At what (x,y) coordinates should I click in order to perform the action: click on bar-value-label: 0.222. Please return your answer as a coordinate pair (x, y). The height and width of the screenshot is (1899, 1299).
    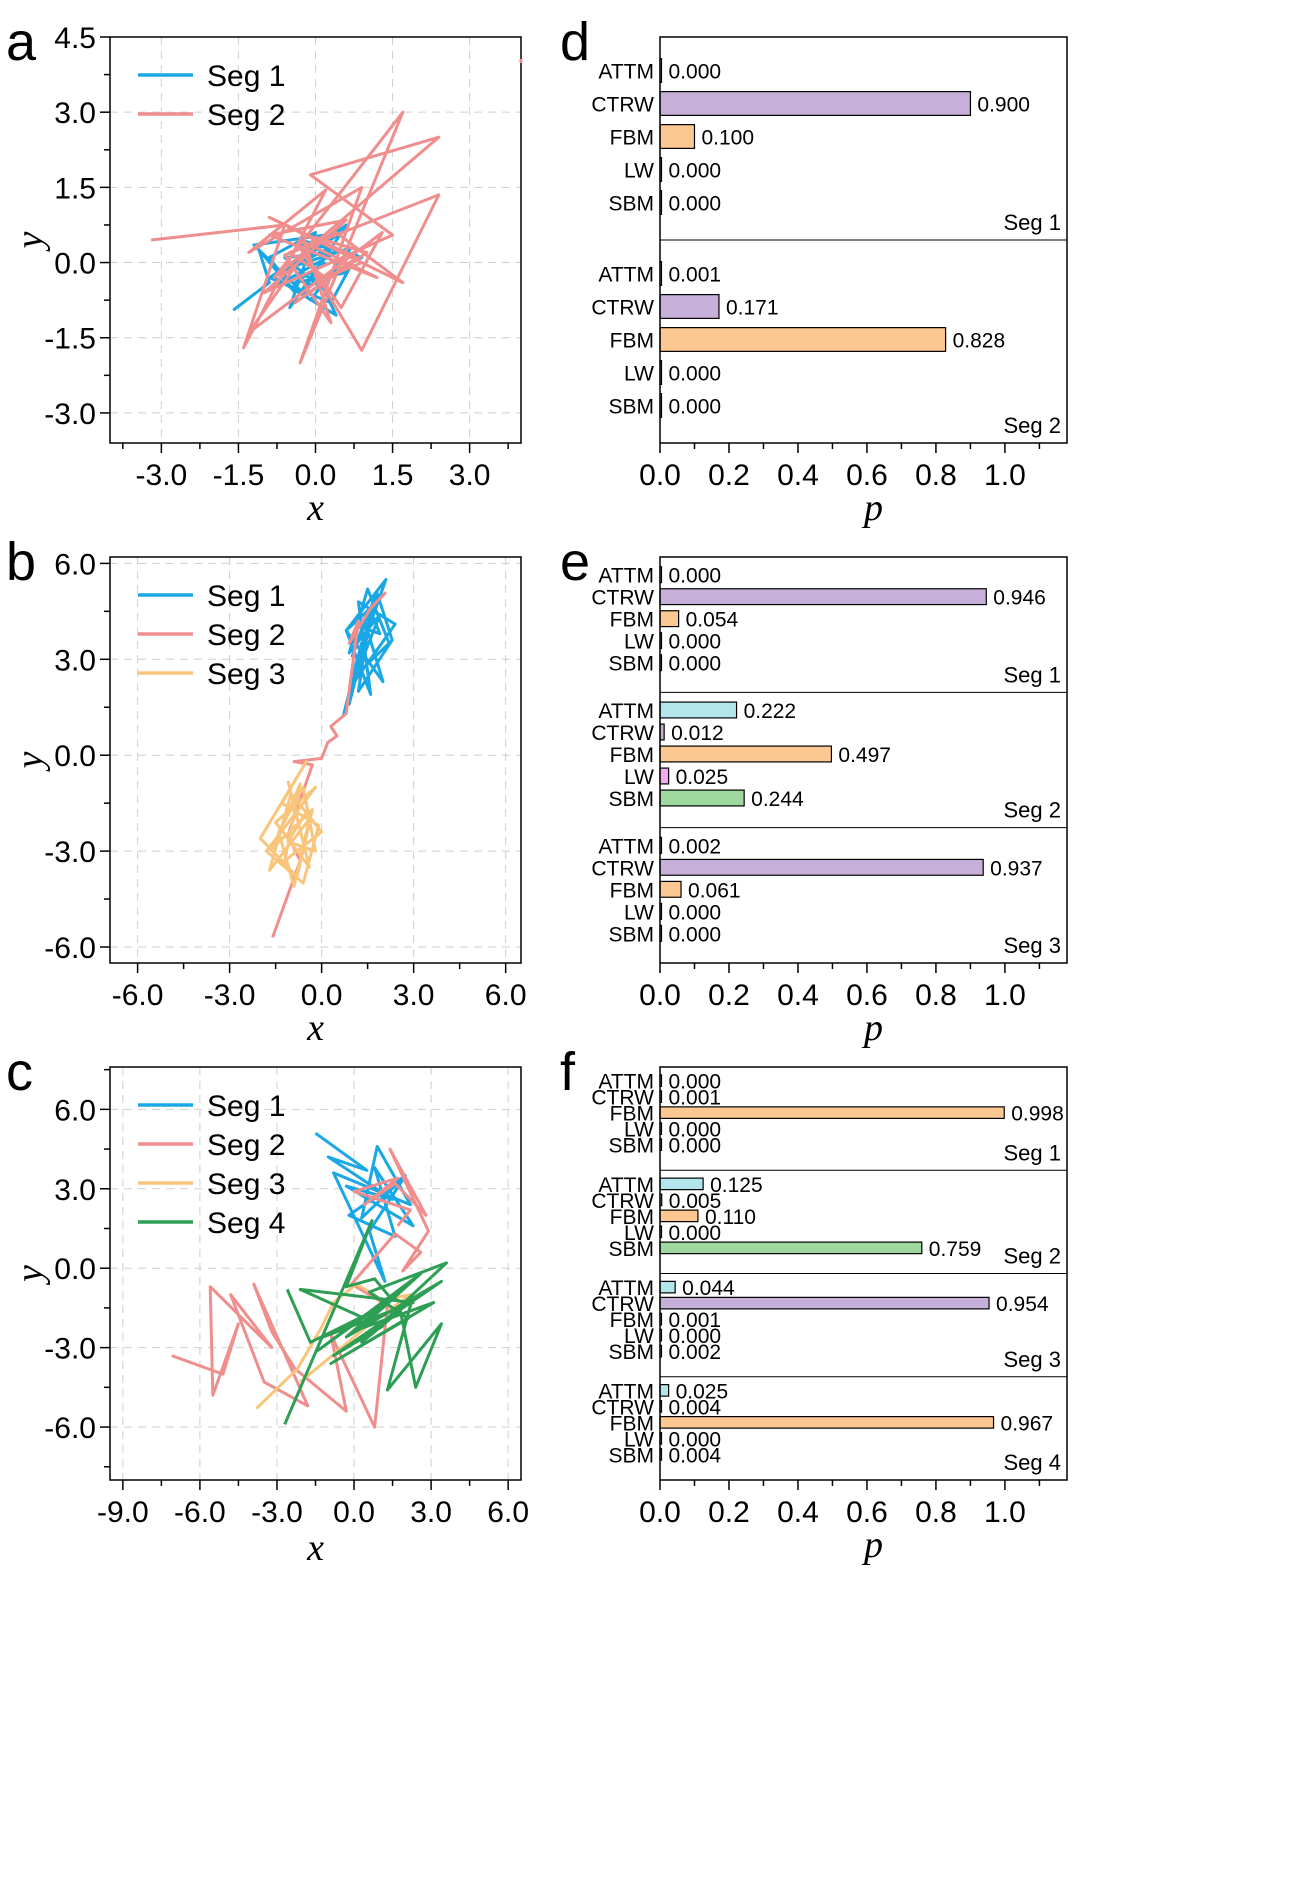
    Looking at the image, I should click on (770, 711).